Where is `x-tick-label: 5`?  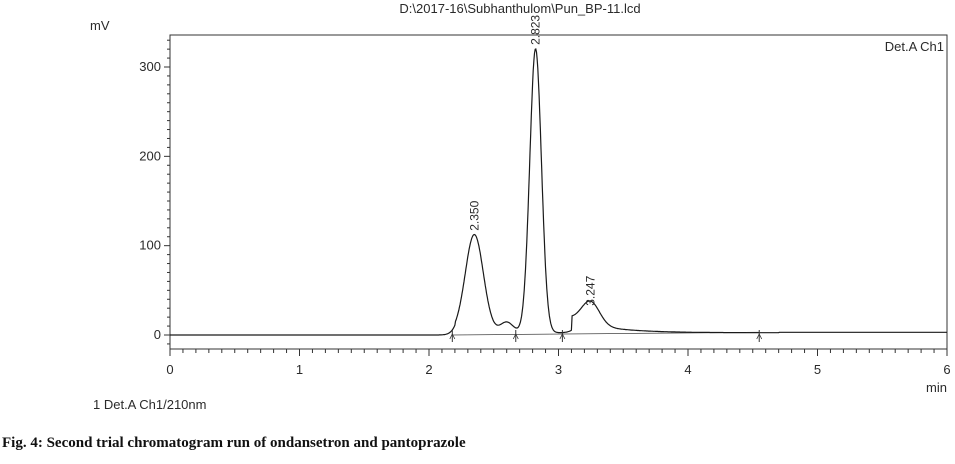 x-tick-label: 5 is located at coordinates (817, 369).